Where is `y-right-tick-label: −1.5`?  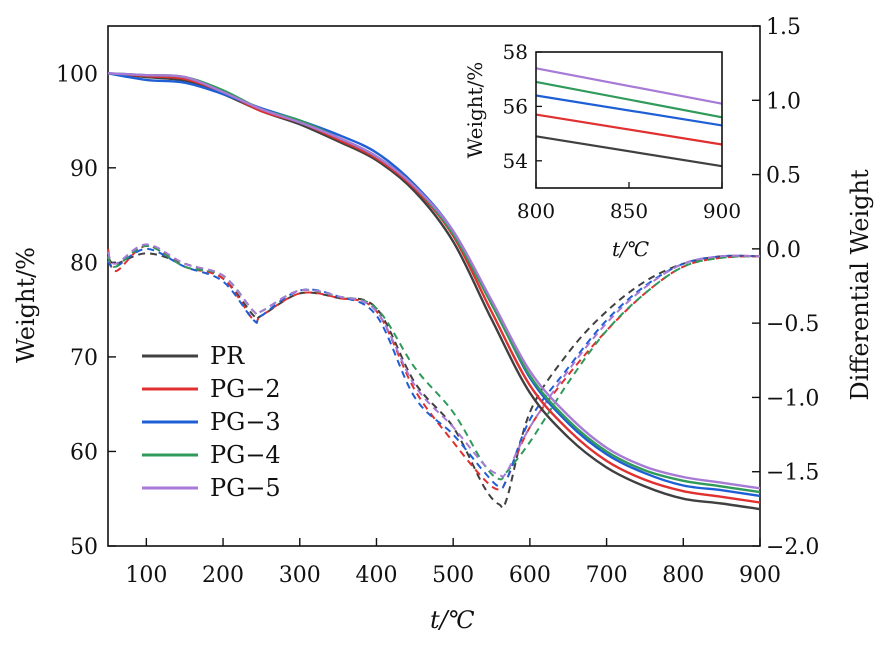
y-right-tick-label: −1.5 is located at coordinates (792, 473).